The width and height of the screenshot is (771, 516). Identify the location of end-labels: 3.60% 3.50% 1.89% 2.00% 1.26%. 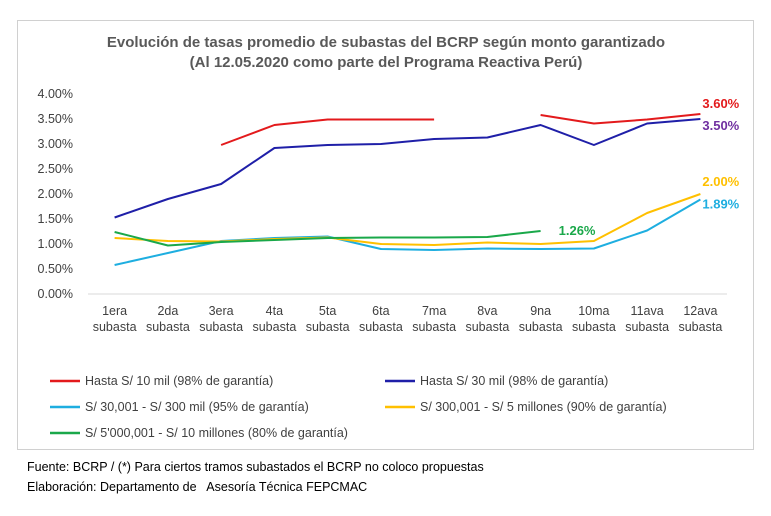
(649, 167).